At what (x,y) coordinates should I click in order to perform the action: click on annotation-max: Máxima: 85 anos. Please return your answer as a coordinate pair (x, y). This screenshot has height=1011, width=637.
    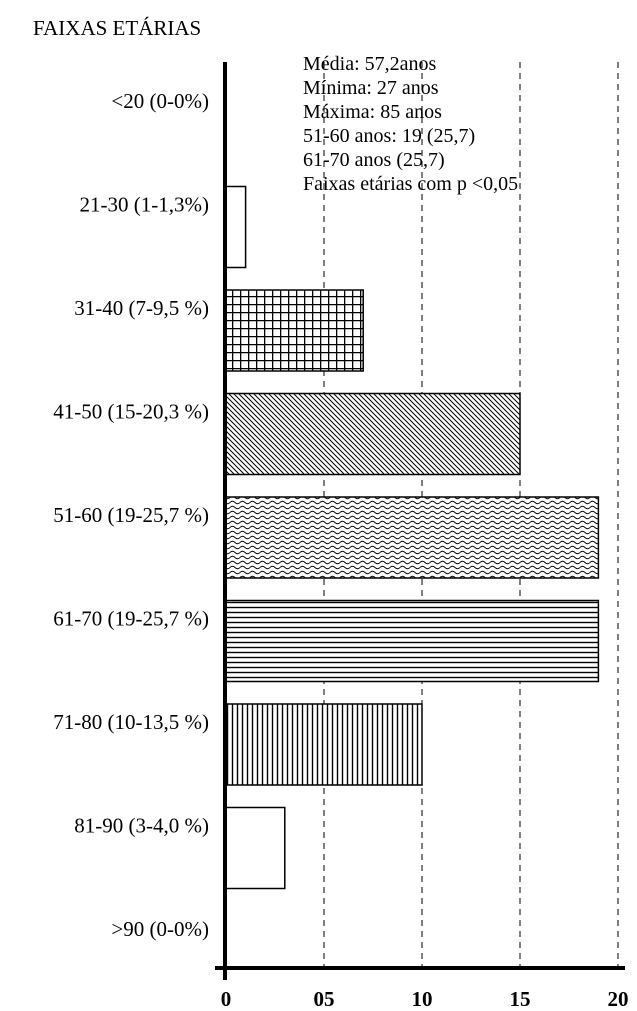
    Looking at the image, I should click on (372, 112).